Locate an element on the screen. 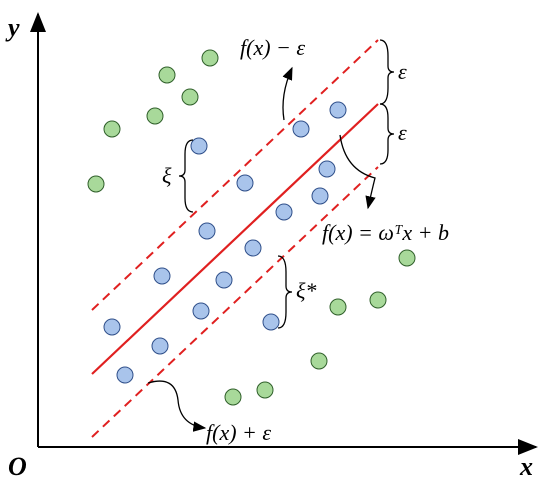  lower-boundary-label: f(x) + ε is located at coordinates (238, 432).